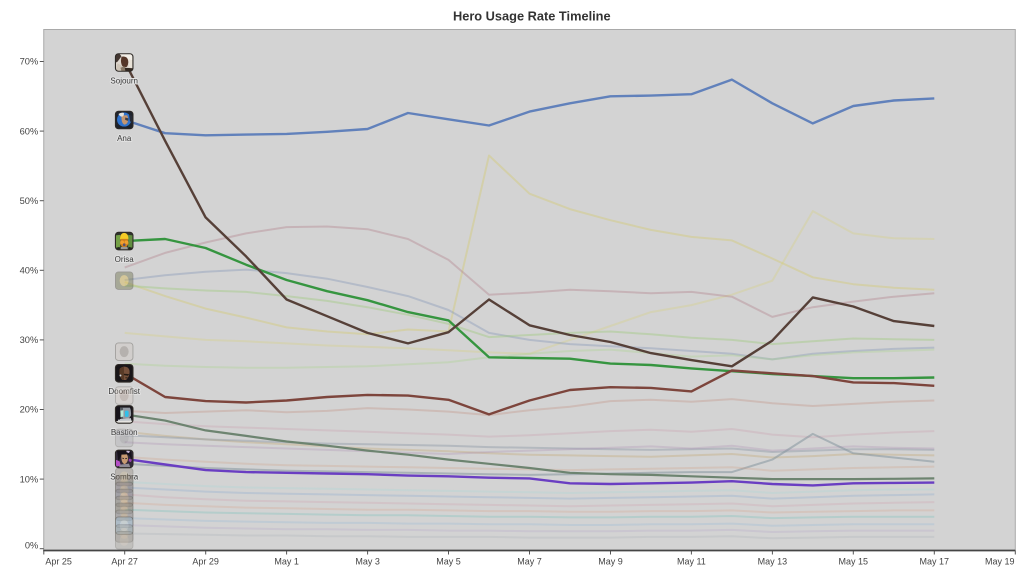 This screenshot has width=1024, height=576. I want to click on svg-text: Orisa, so click(125, 259).